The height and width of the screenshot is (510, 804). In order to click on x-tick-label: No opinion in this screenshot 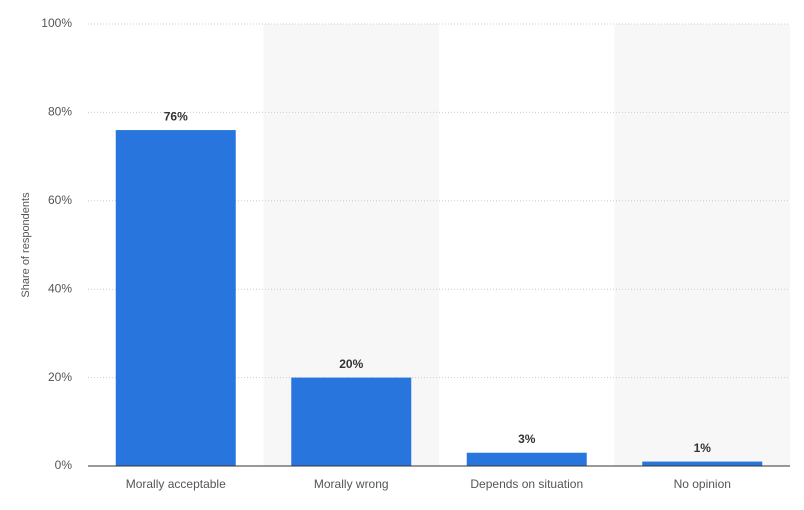, I will do `click(702, 484)`.